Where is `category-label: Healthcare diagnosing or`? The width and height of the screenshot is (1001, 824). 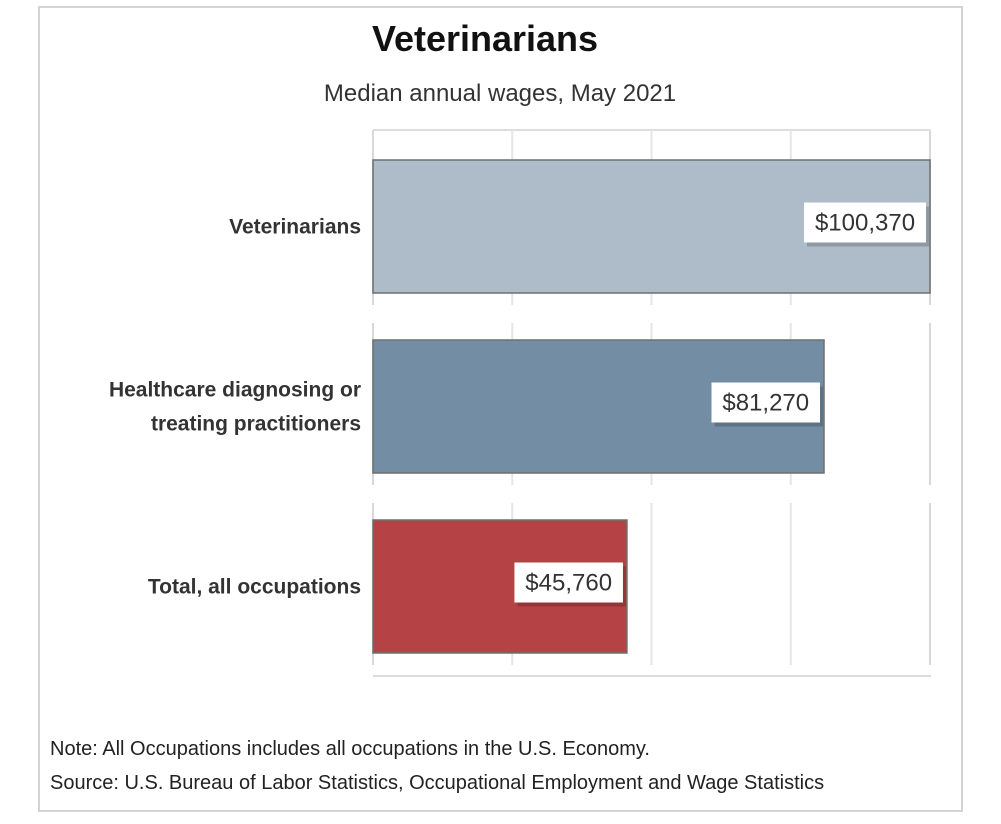
category-label: Healthcare diagnosing or is located at coordinates (235, 390).